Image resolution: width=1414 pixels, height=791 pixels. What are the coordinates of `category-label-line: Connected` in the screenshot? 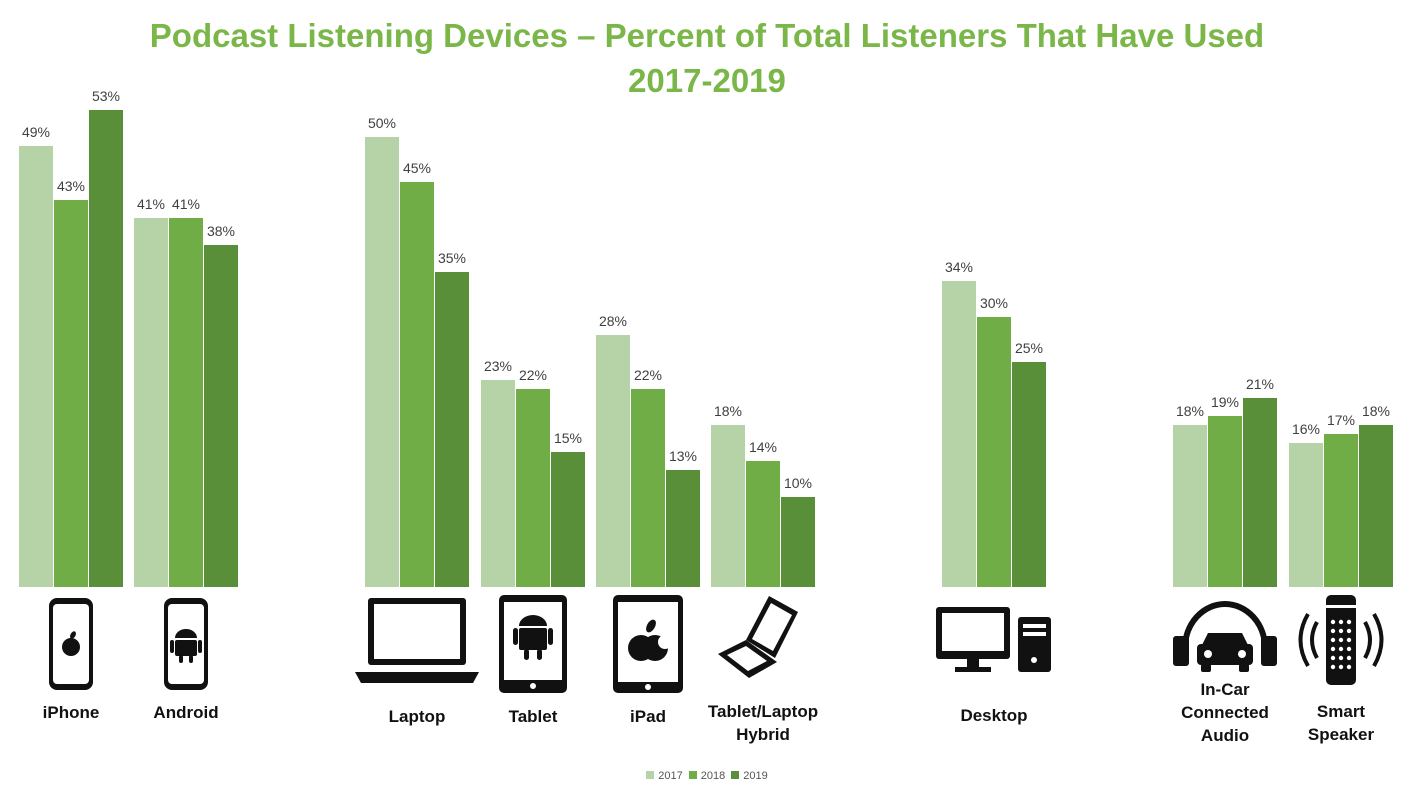 It's located at (1225, 712).